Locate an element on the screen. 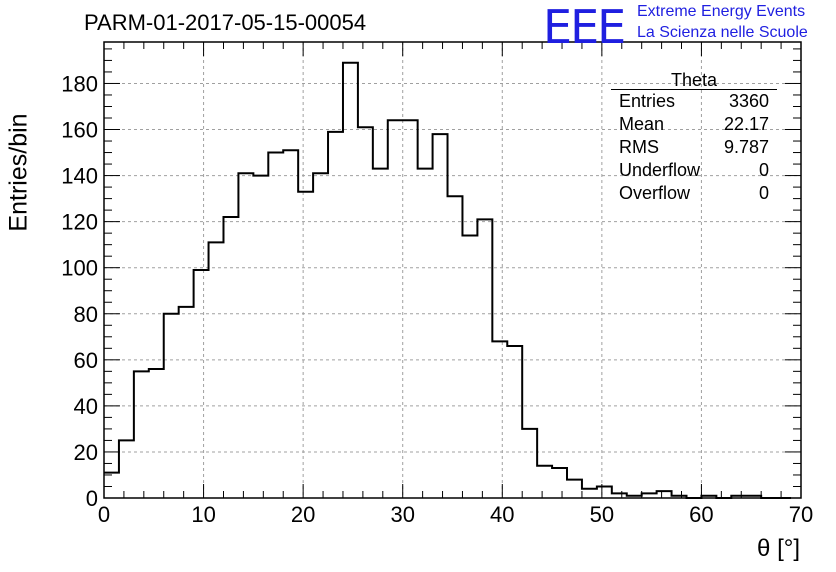  x-tick-label: 0 is located at coordinates (104, 514).